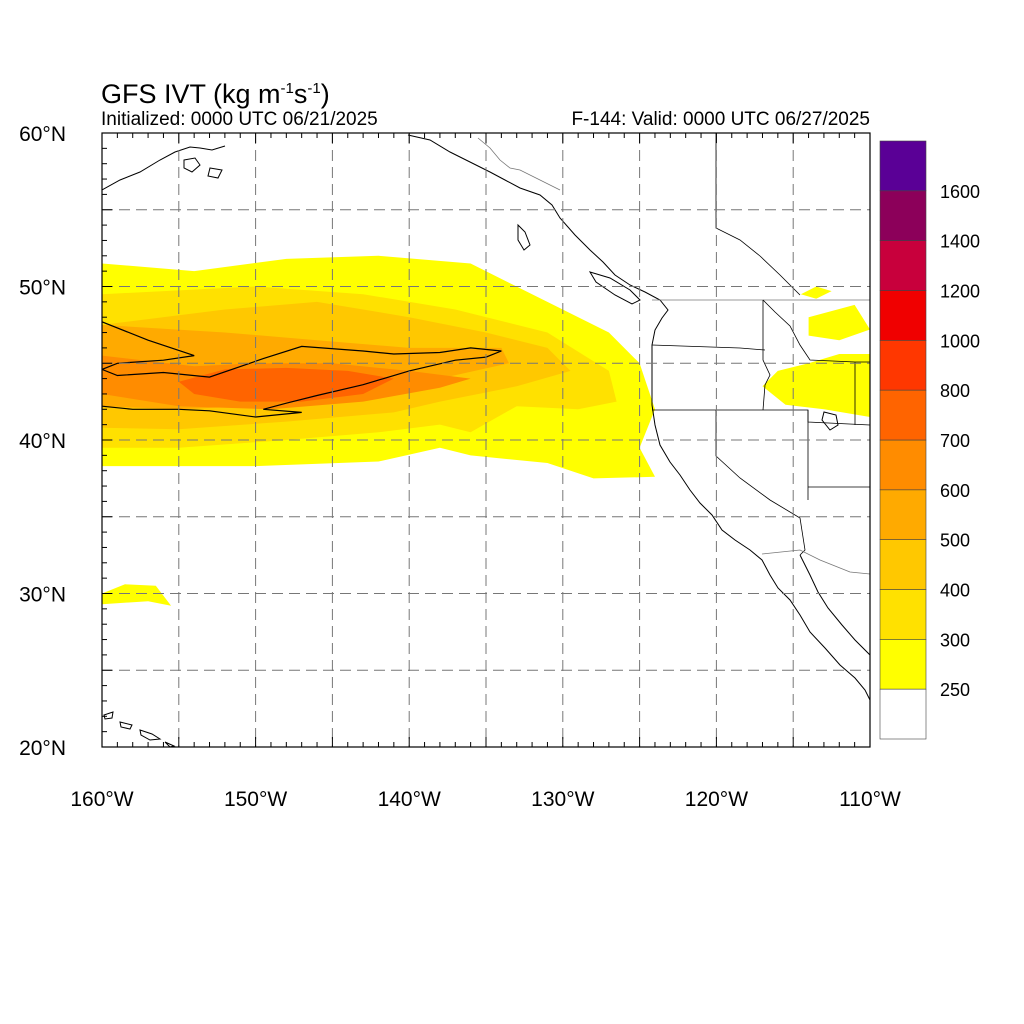 The height and width of the screenshot is (1024, 1024). Describe the element at coordinates (815, 562) in the screenshot. I see `us-mexico-border` at that location.